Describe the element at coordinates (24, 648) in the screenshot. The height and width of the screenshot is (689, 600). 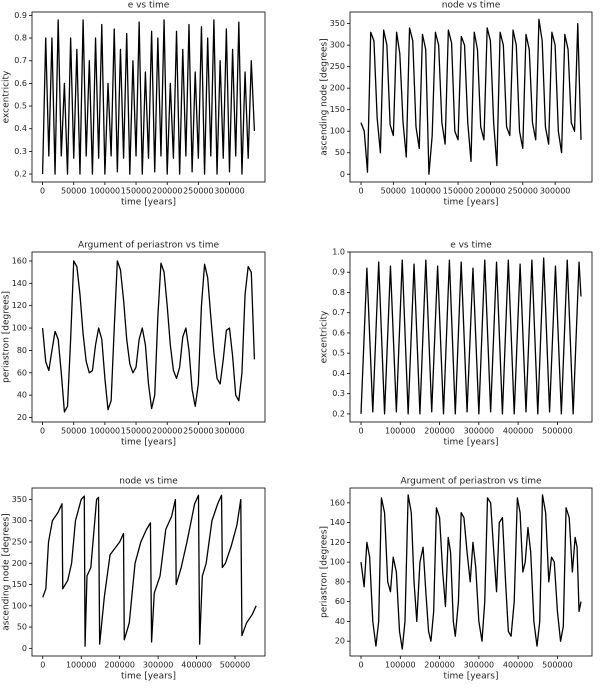
I see `y-tick-label: 0` at that location.